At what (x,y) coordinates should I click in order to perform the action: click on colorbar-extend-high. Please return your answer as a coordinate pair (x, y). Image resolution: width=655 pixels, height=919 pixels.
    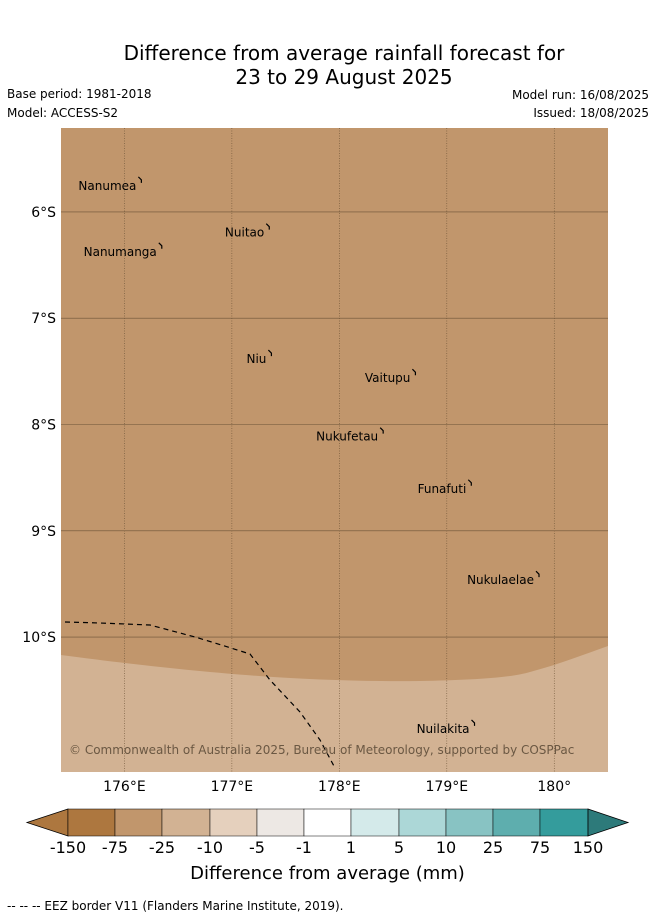
    Looking at the image, I should click on (608, 822).